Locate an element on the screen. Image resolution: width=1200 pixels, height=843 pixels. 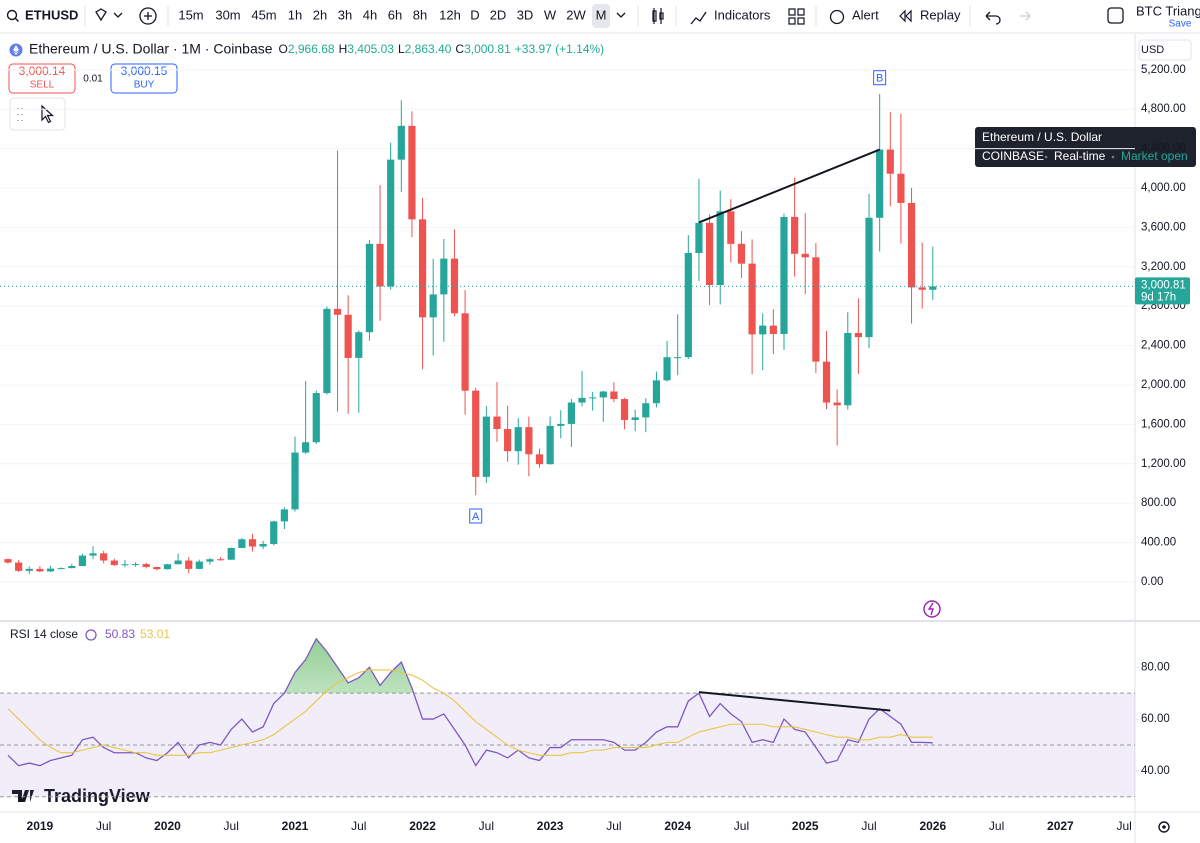
interval: 15m is located at coordinates (190, 14).